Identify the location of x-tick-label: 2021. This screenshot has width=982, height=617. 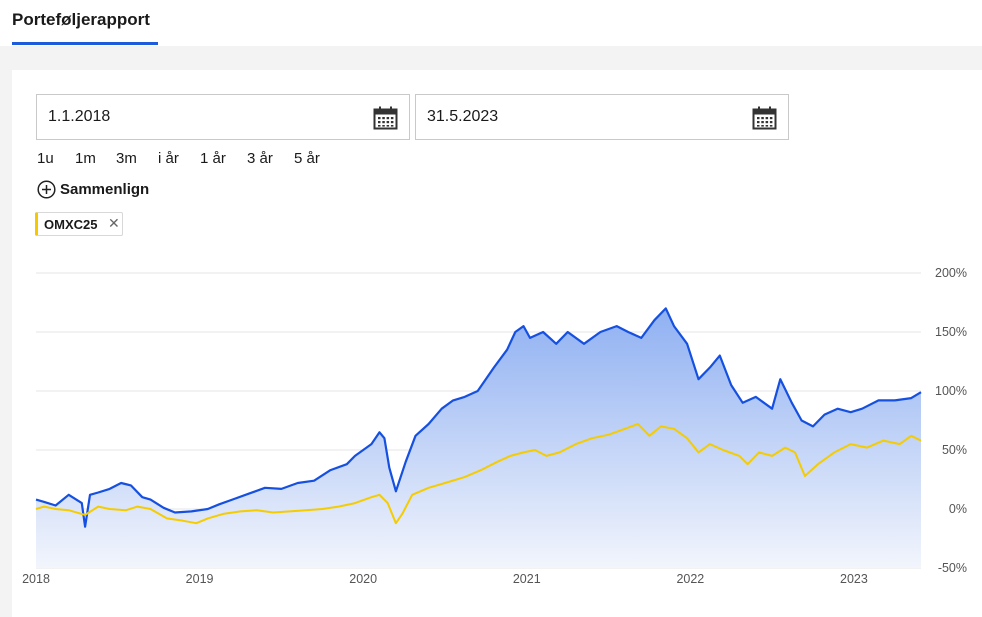
(527, 578).